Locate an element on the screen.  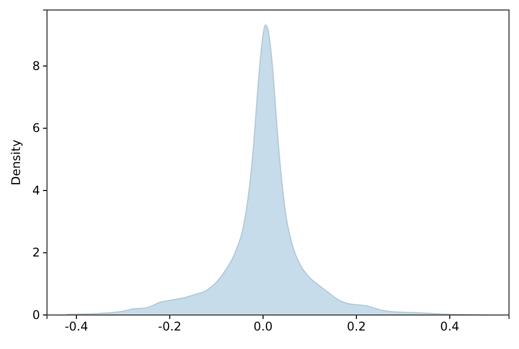
y-axis-title: Density is located at coordinates (16, 163).